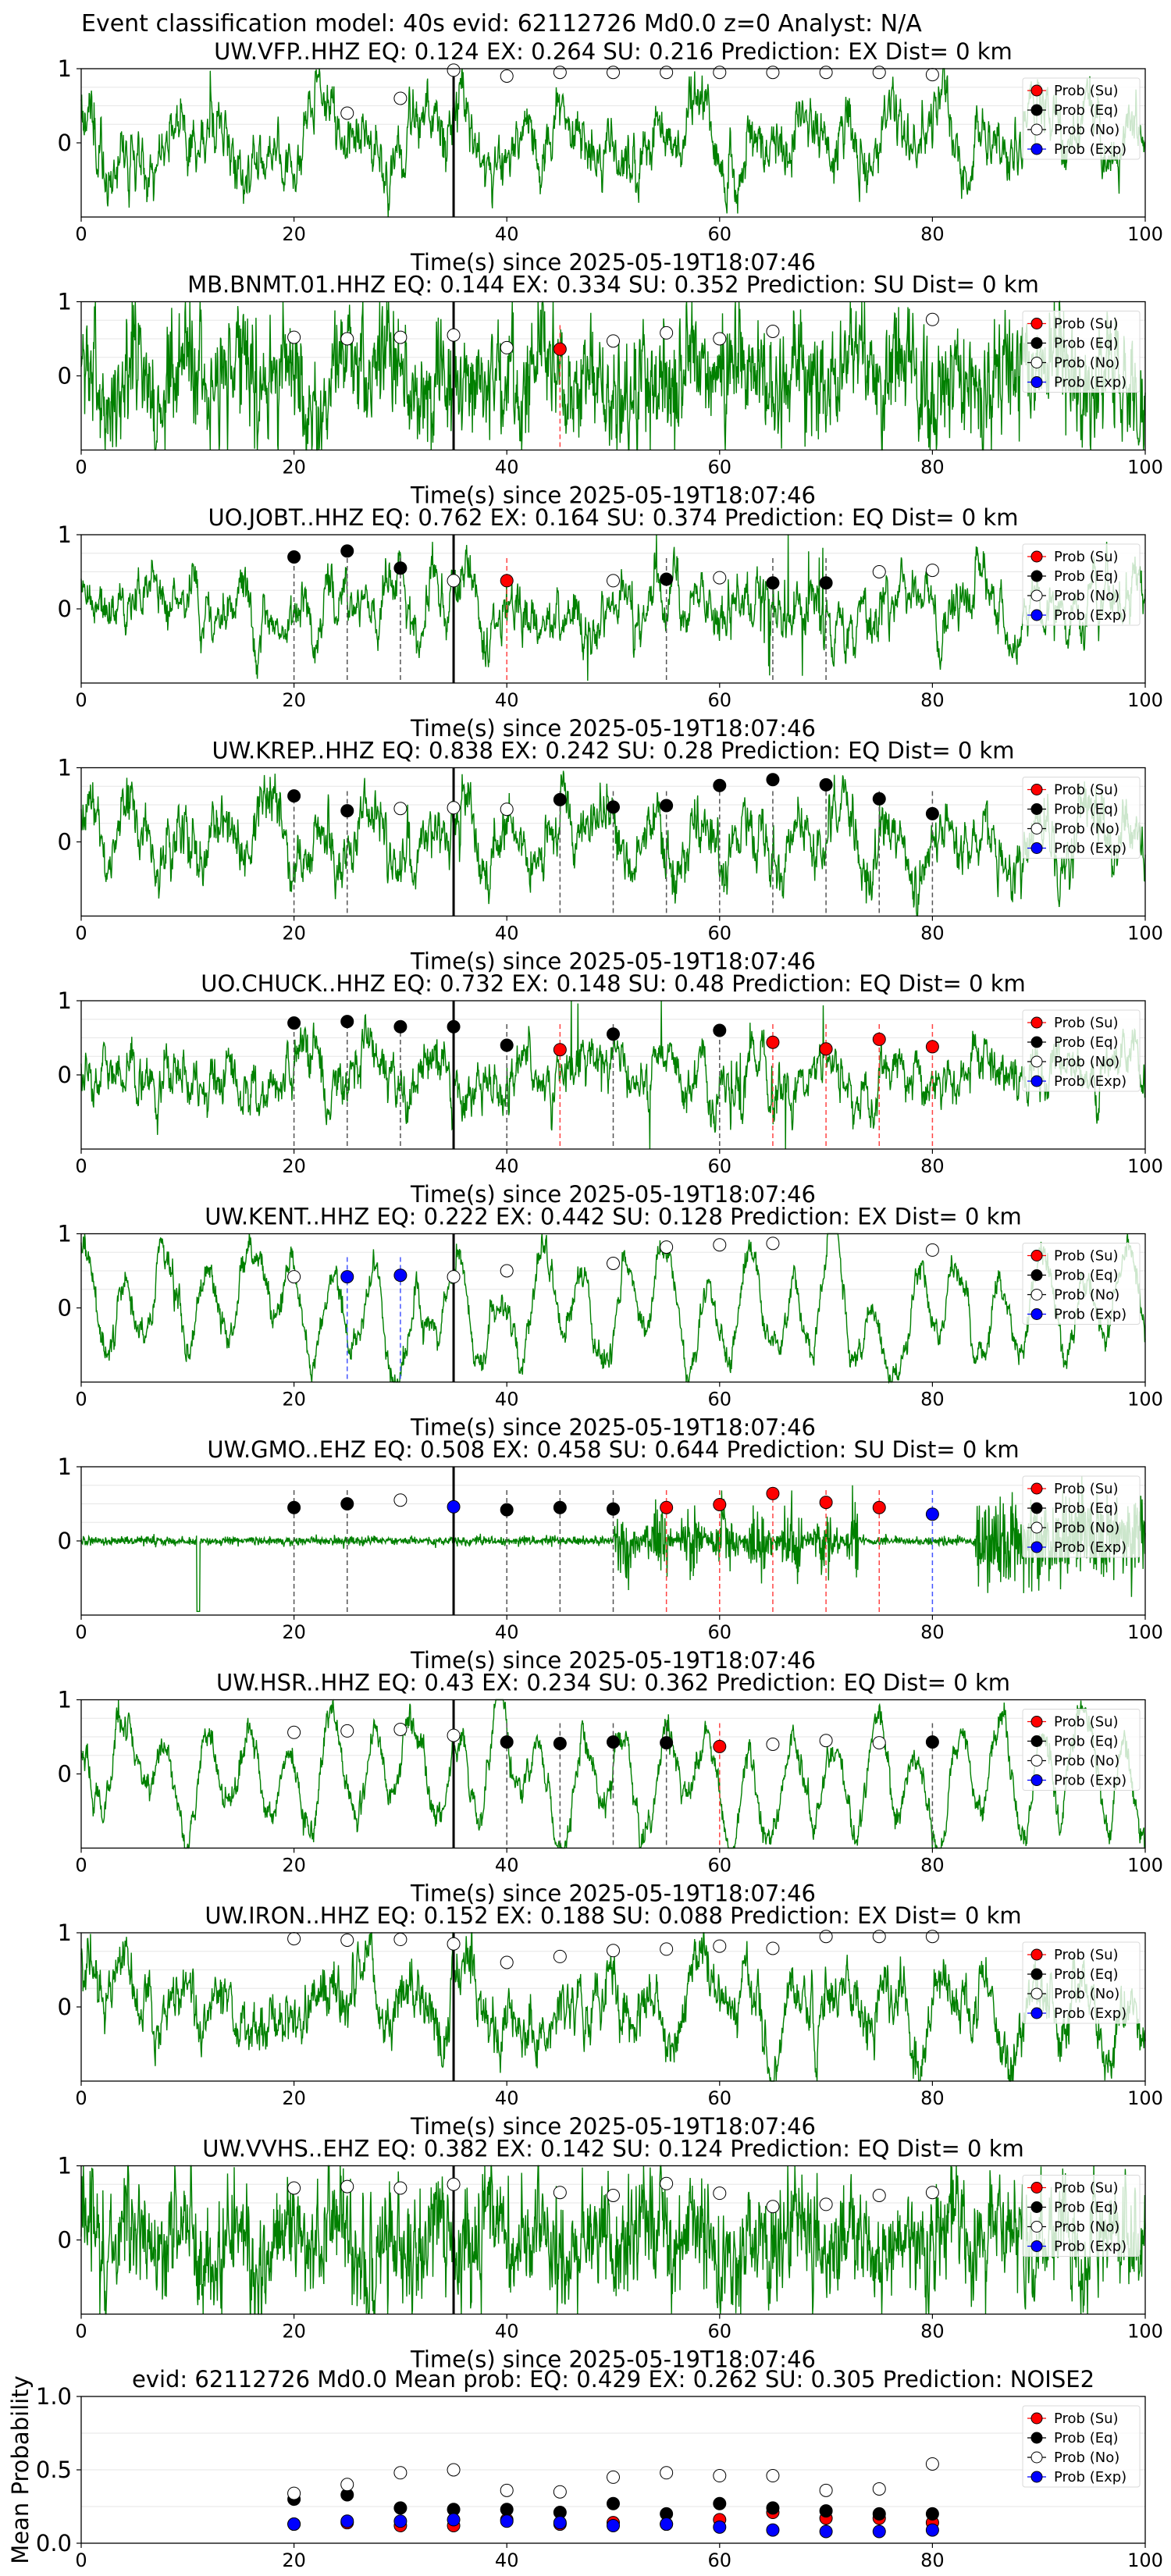  I want to click on y-tick-label: 0.5, so click(54, 2470).